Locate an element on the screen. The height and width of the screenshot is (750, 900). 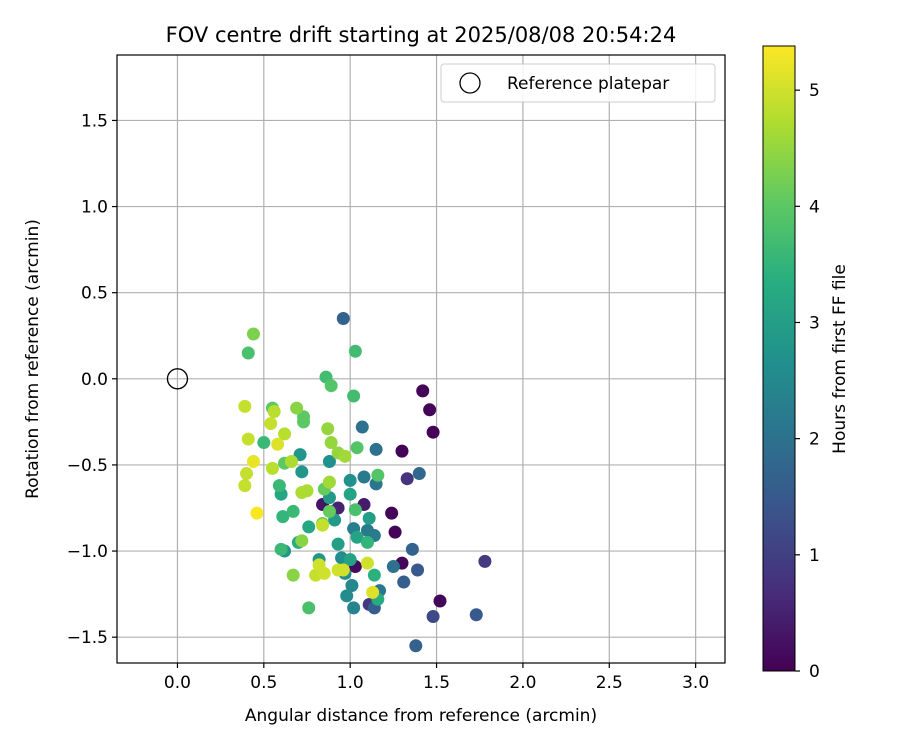
y-axis-label: Rotation from reference (arcmin) is located at coordinates (33, 359).